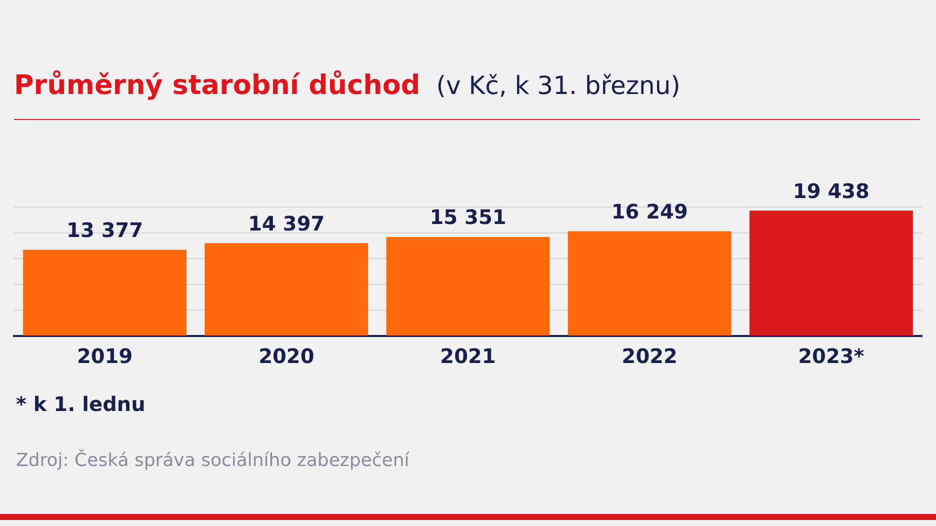 The image size is (936, 526). I want to click on data-label: 14 397, so click(286, 223).